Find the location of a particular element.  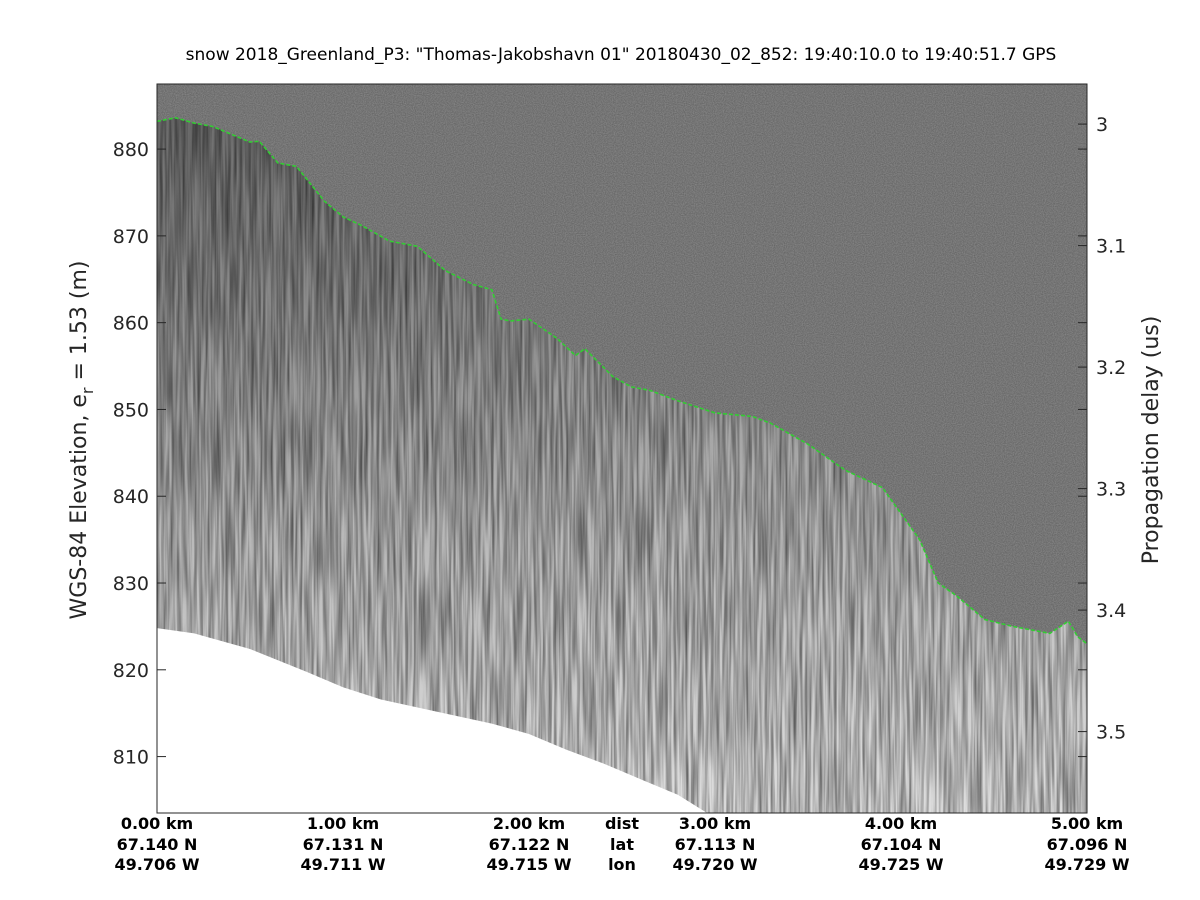

bottom-dist-label: 2.00 km is located at coordinates (529, 823).